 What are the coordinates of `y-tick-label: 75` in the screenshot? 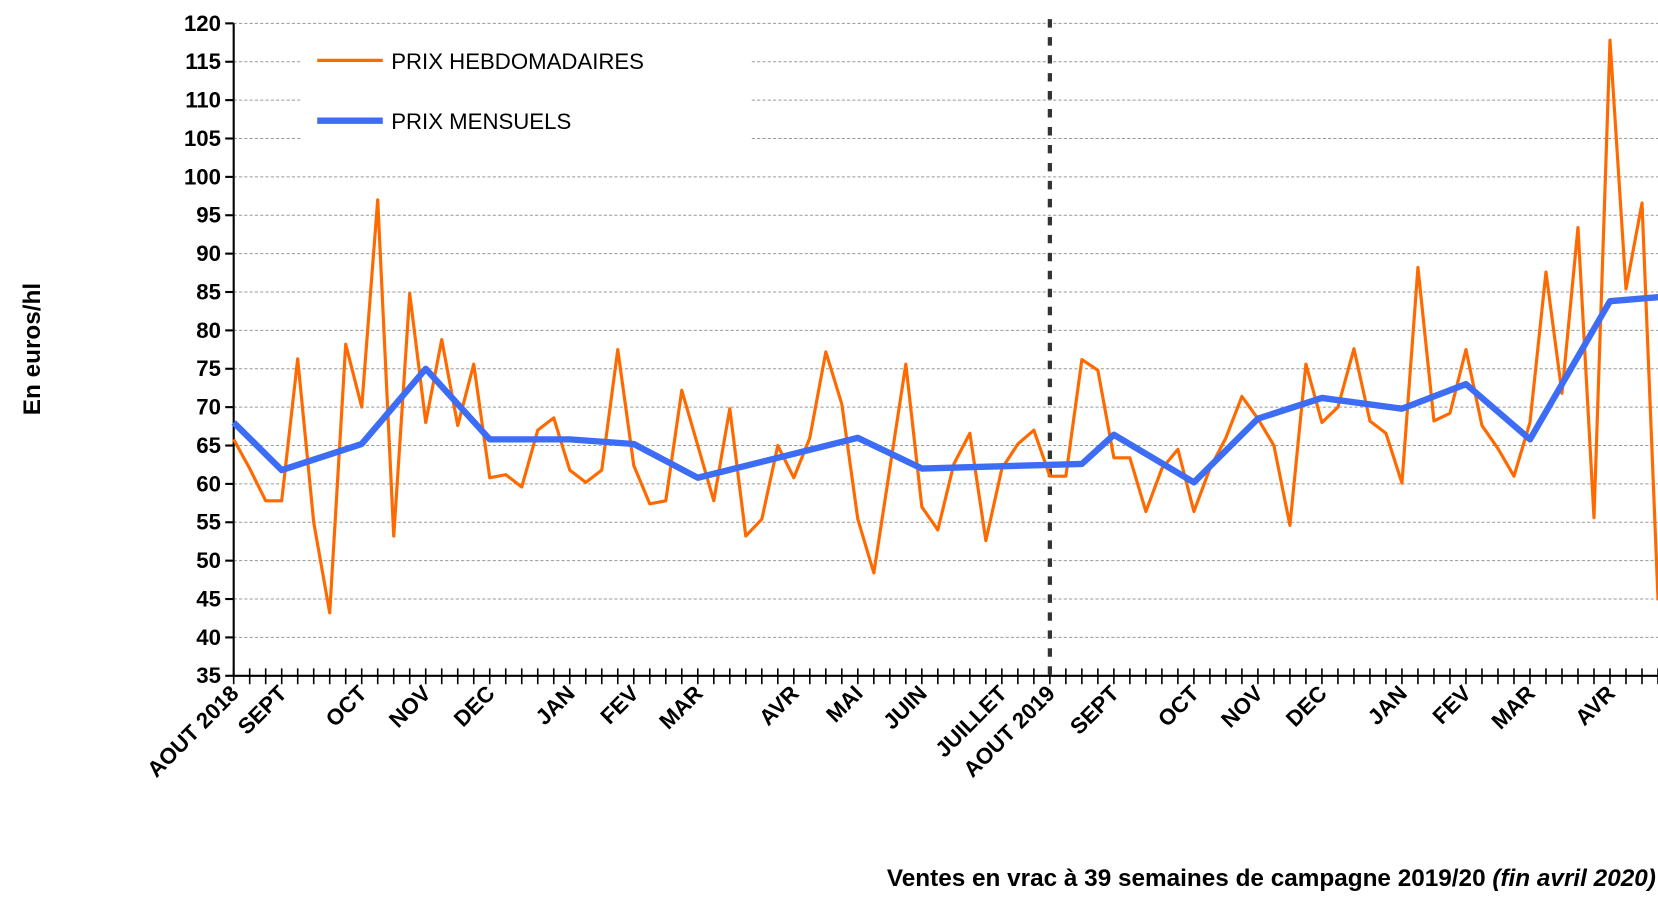 It's located at (208, 368).